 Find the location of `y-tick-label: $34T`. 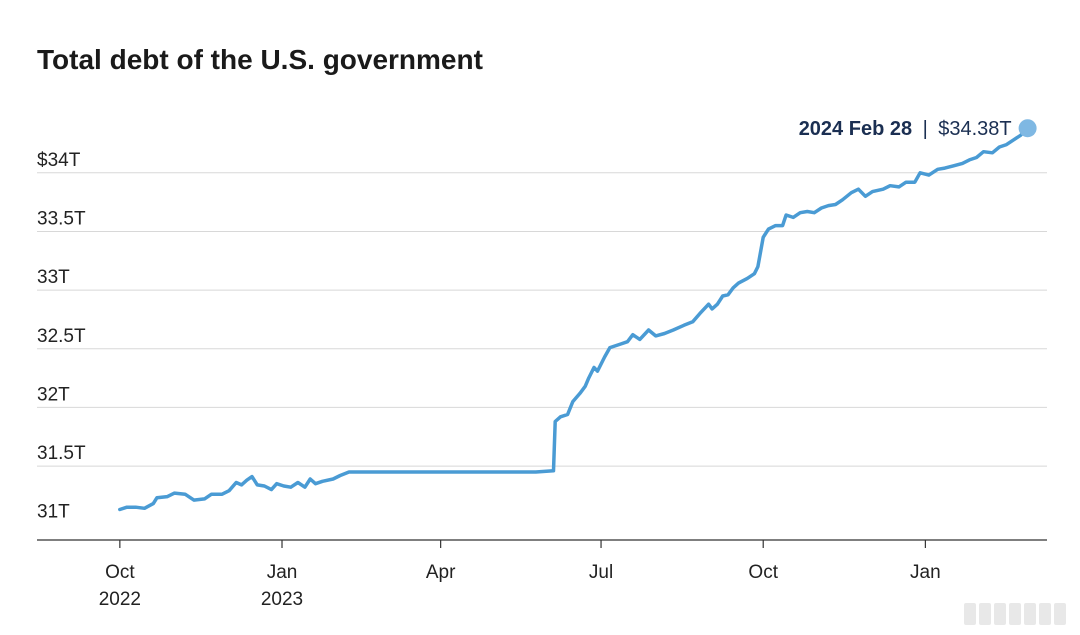

y-tick-label: $34T is located at coordinates (59, 160).